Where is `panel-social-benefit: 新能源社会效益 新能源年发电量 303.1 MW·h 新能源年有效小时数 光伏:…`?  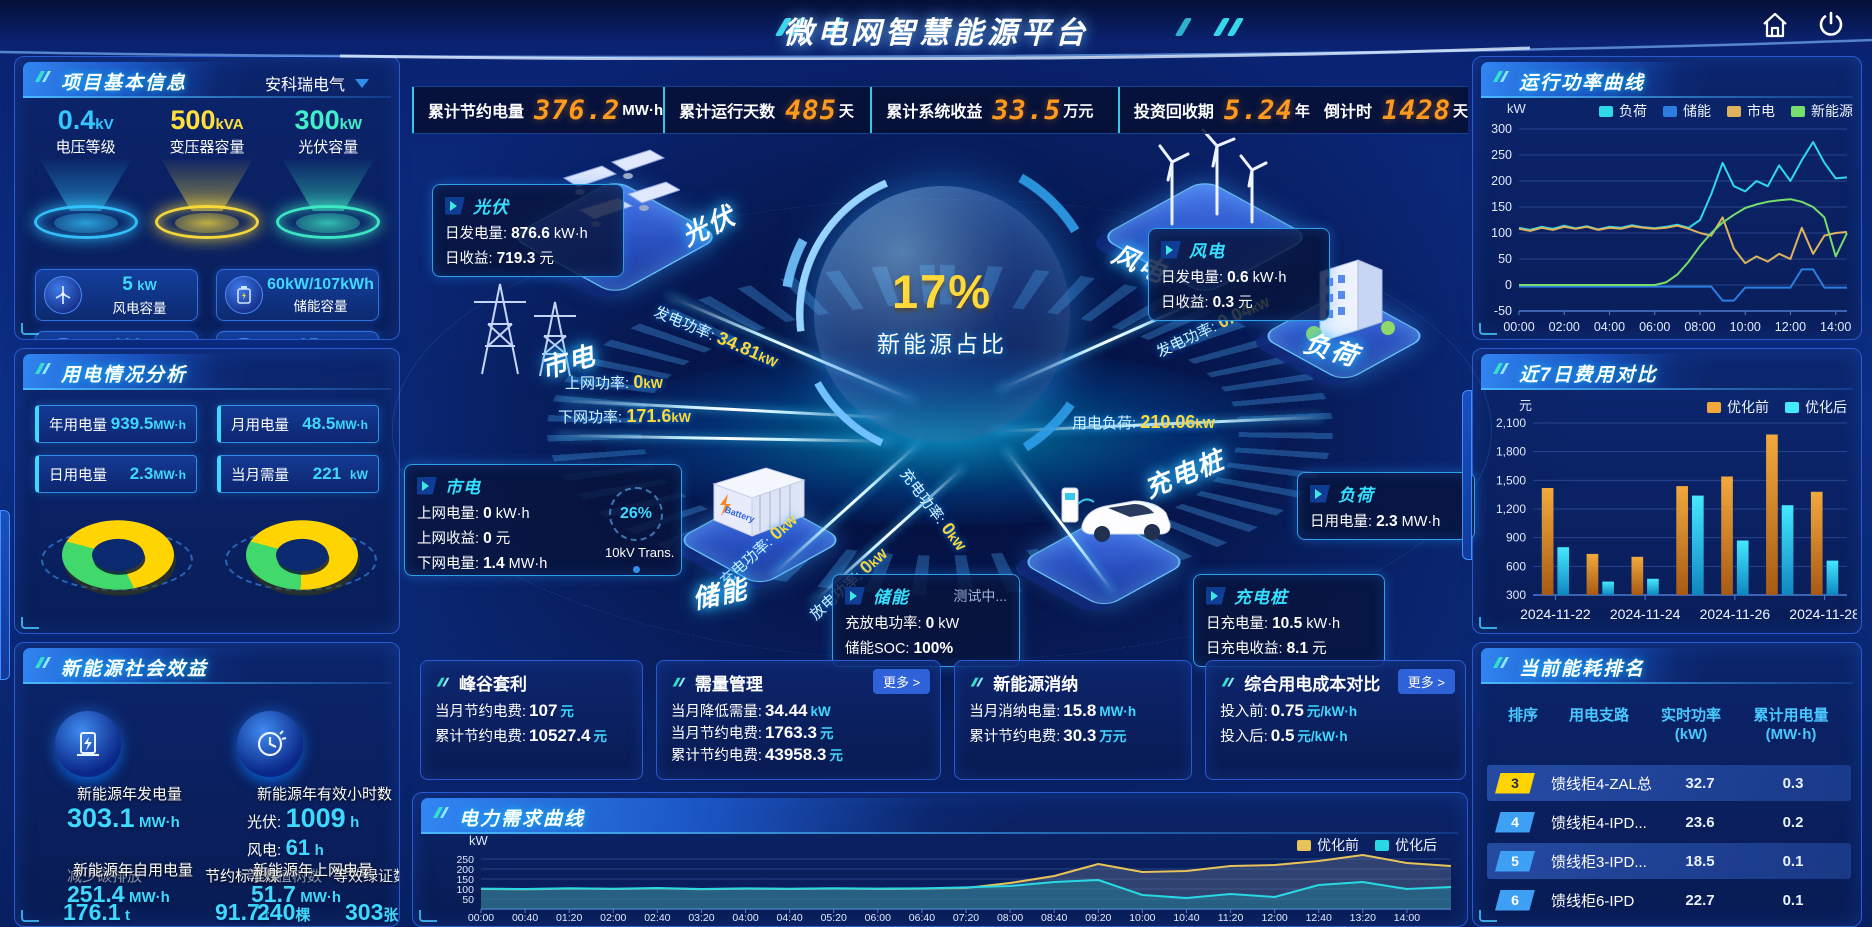
panel-social-benefit: 新能源社会效益 新能源年发电量 303.1 MW·h 新能源年有效小时数 光伏:… is located at coordinates (207, 784).